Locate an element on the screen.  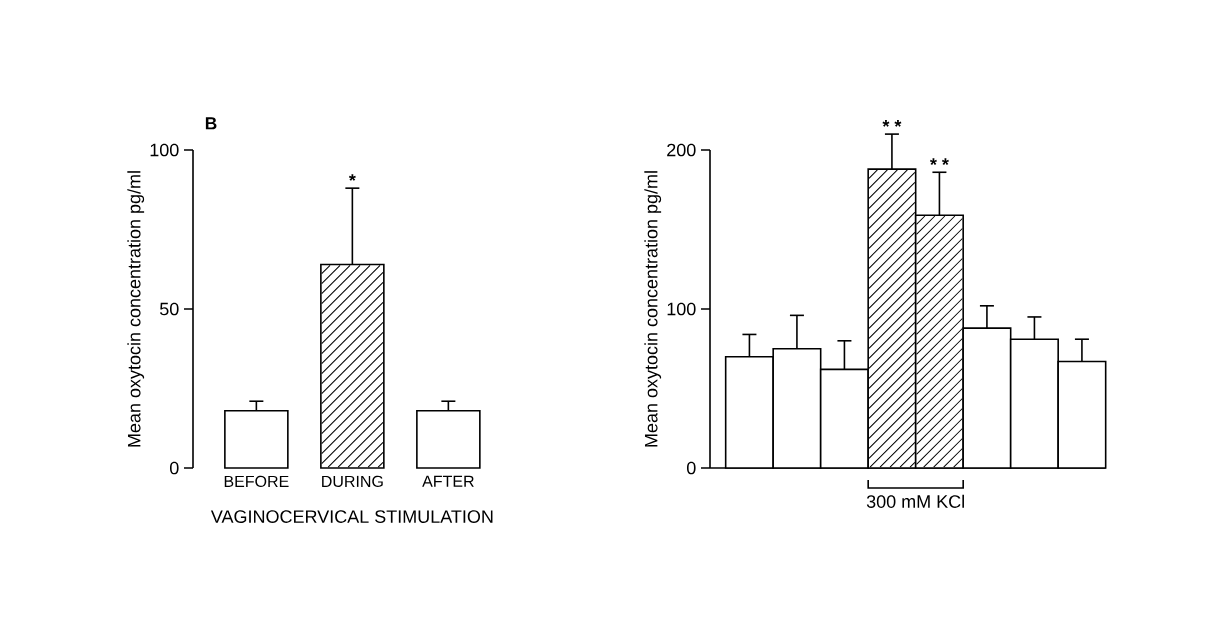
y-tick-label: 200 is located at coordinates (681, 150).